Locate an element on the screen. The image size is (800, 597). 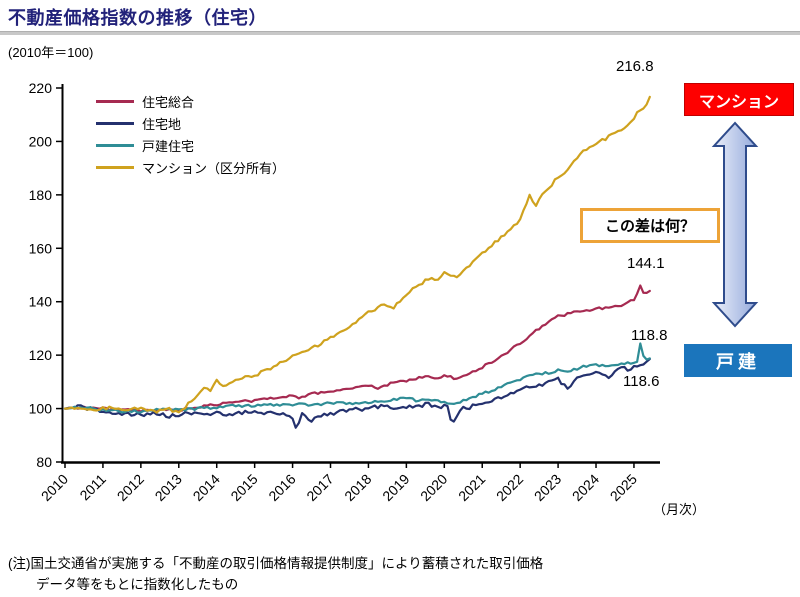
x-tick-label: 2018 is located at coordinates (357, 487).